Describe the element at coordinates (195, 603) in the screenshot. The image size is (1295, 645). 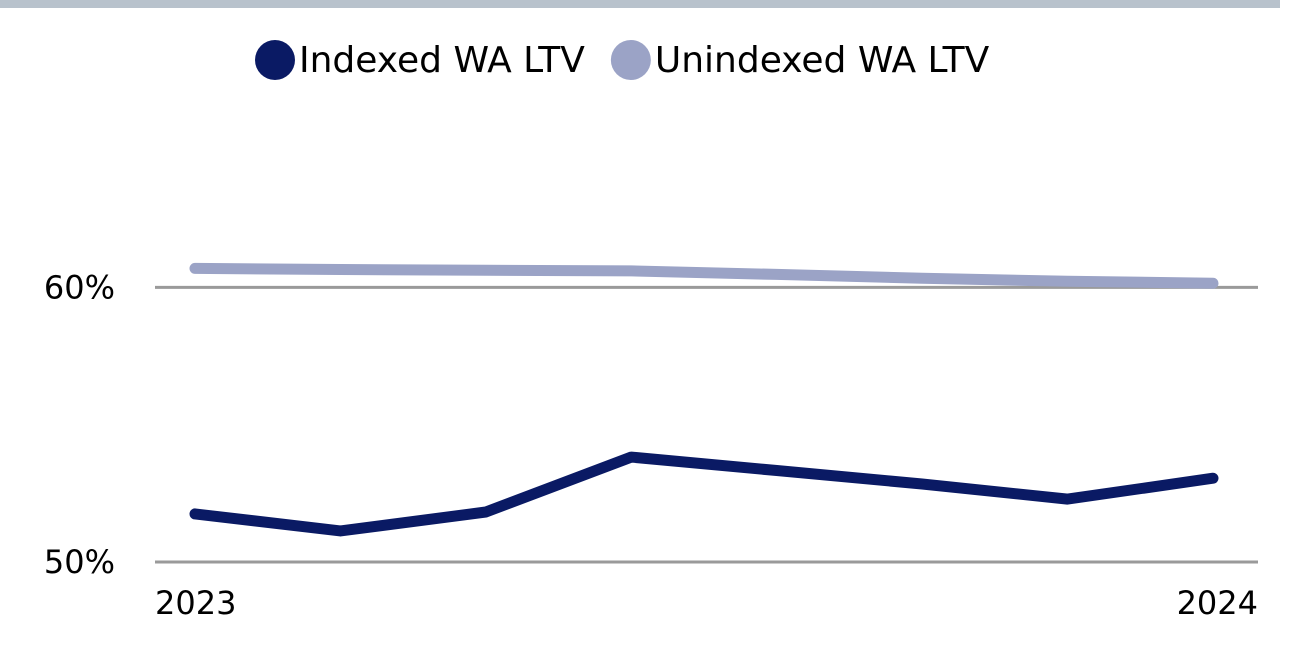
I see `x-tick-label: 2023` at that location.